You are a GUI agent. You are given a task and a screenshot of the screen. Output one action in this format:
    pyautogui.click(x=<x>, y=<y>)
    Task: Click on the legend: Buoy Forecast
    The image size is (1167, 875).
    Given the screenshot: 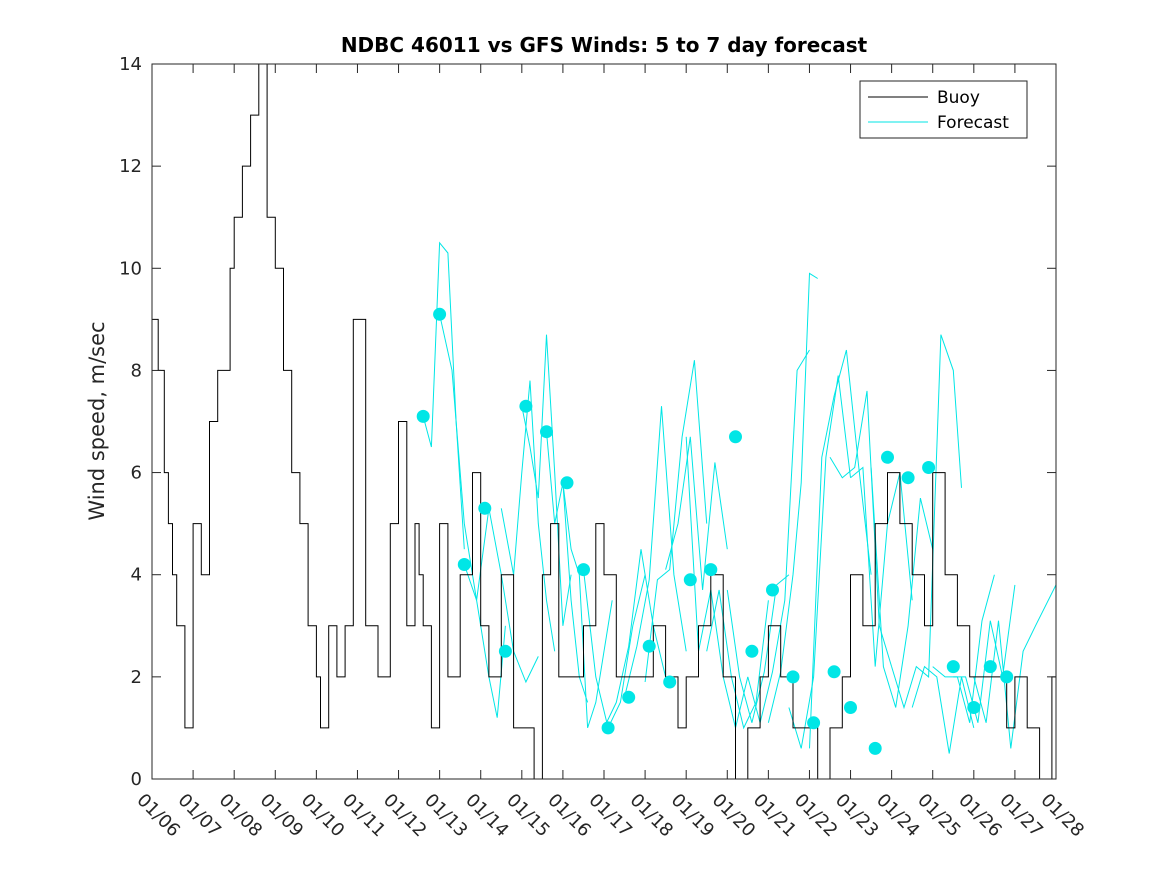 What is the action you would take?
    pyautogui.click(x=943, y=109)
    